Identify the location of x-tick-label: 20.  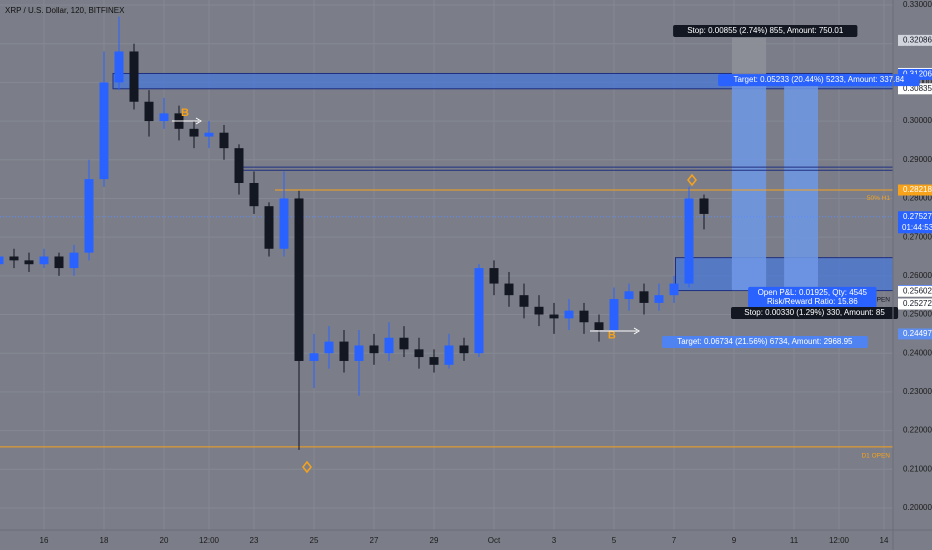
(164, 540).